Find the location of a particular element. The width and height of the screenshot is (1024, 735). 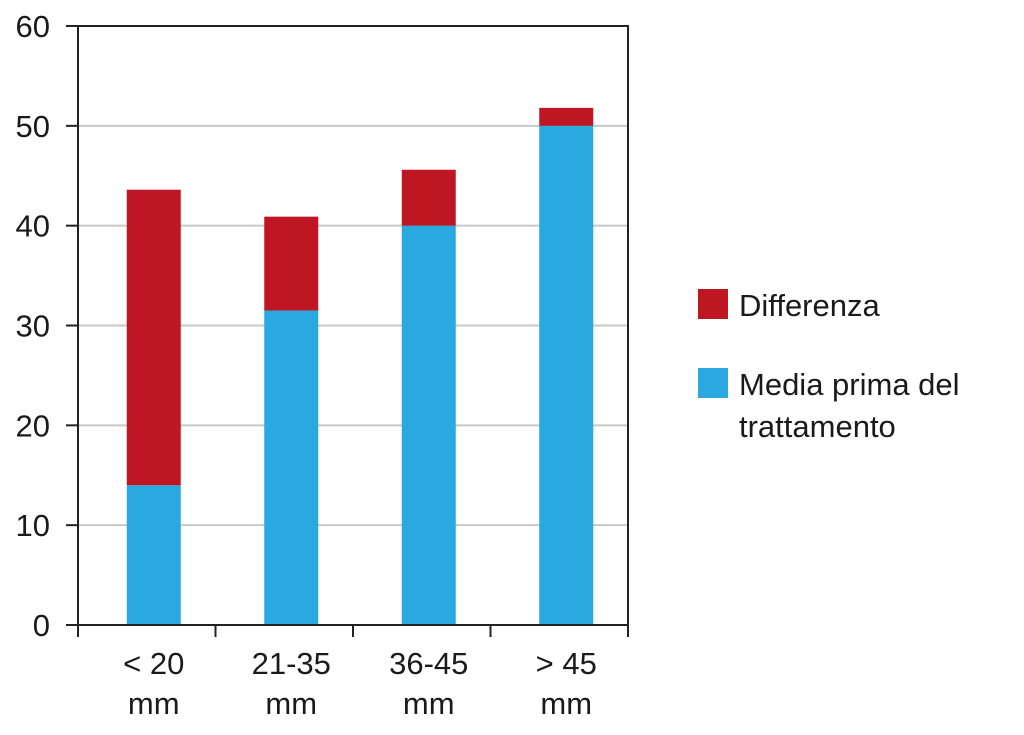

y-tick-label: 30 is located at coordinates (33, 326).